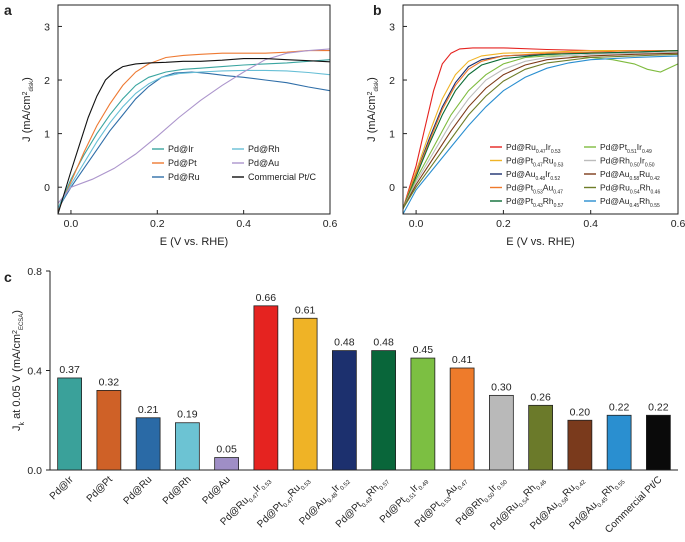 This screenshot has height=542, width=685. What do you see at coordinates (47, 135) in the screenshot?
I see `y-tick-label: 1` at bounding box center [47, 135].